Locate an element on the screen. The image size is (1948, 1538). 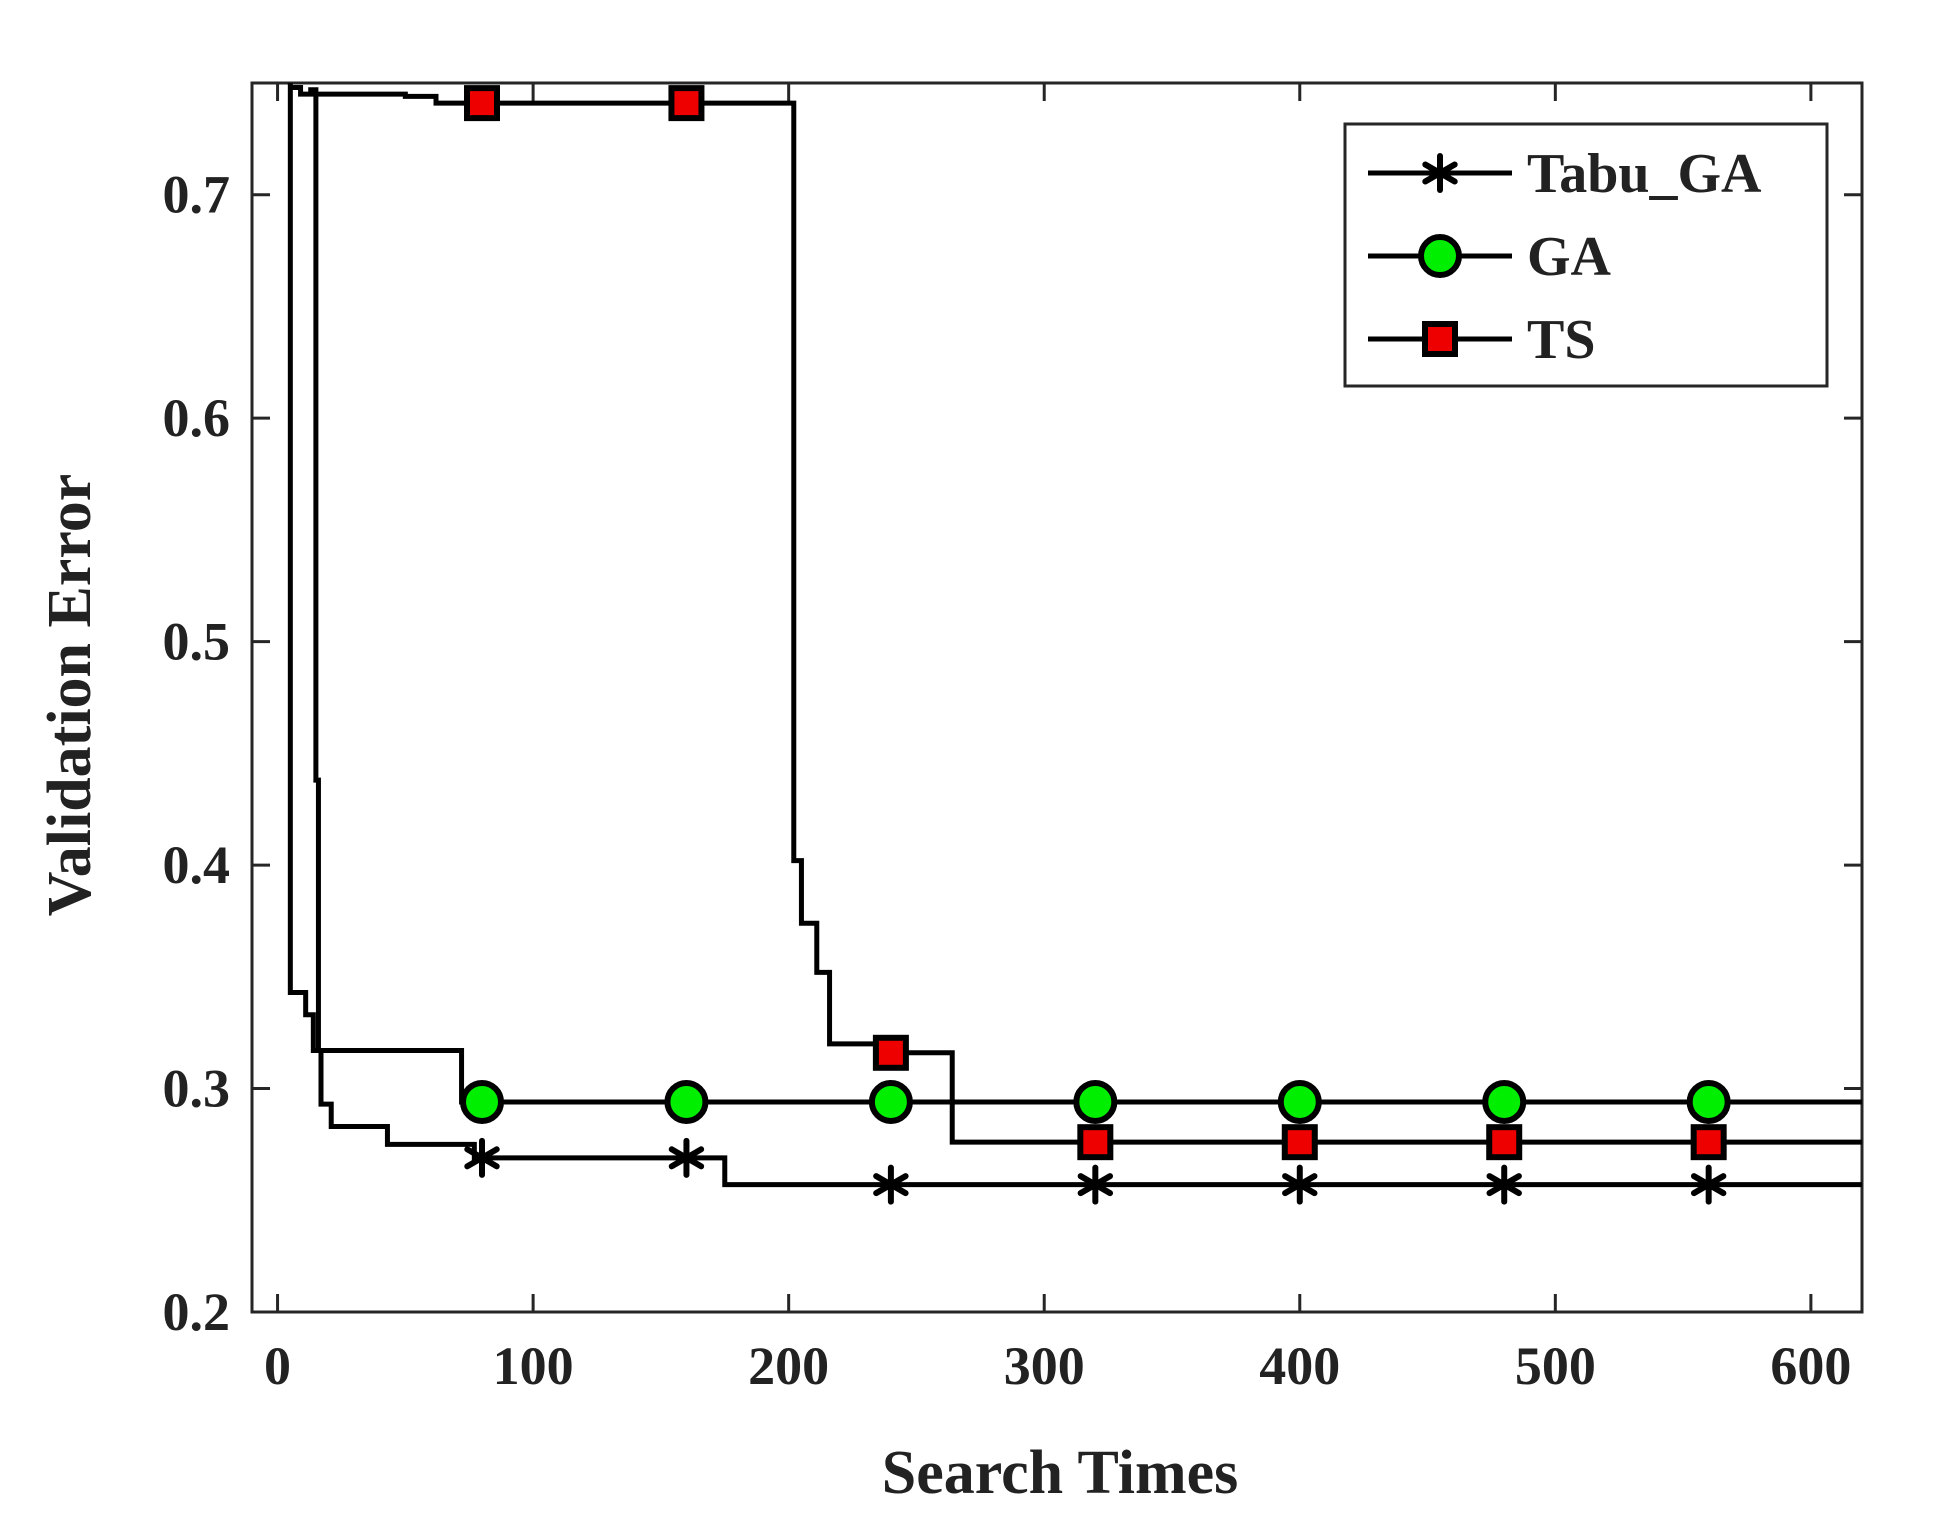
legend-item-tabu-ga: Tabu_GA is located at coordinates (1565, 174).